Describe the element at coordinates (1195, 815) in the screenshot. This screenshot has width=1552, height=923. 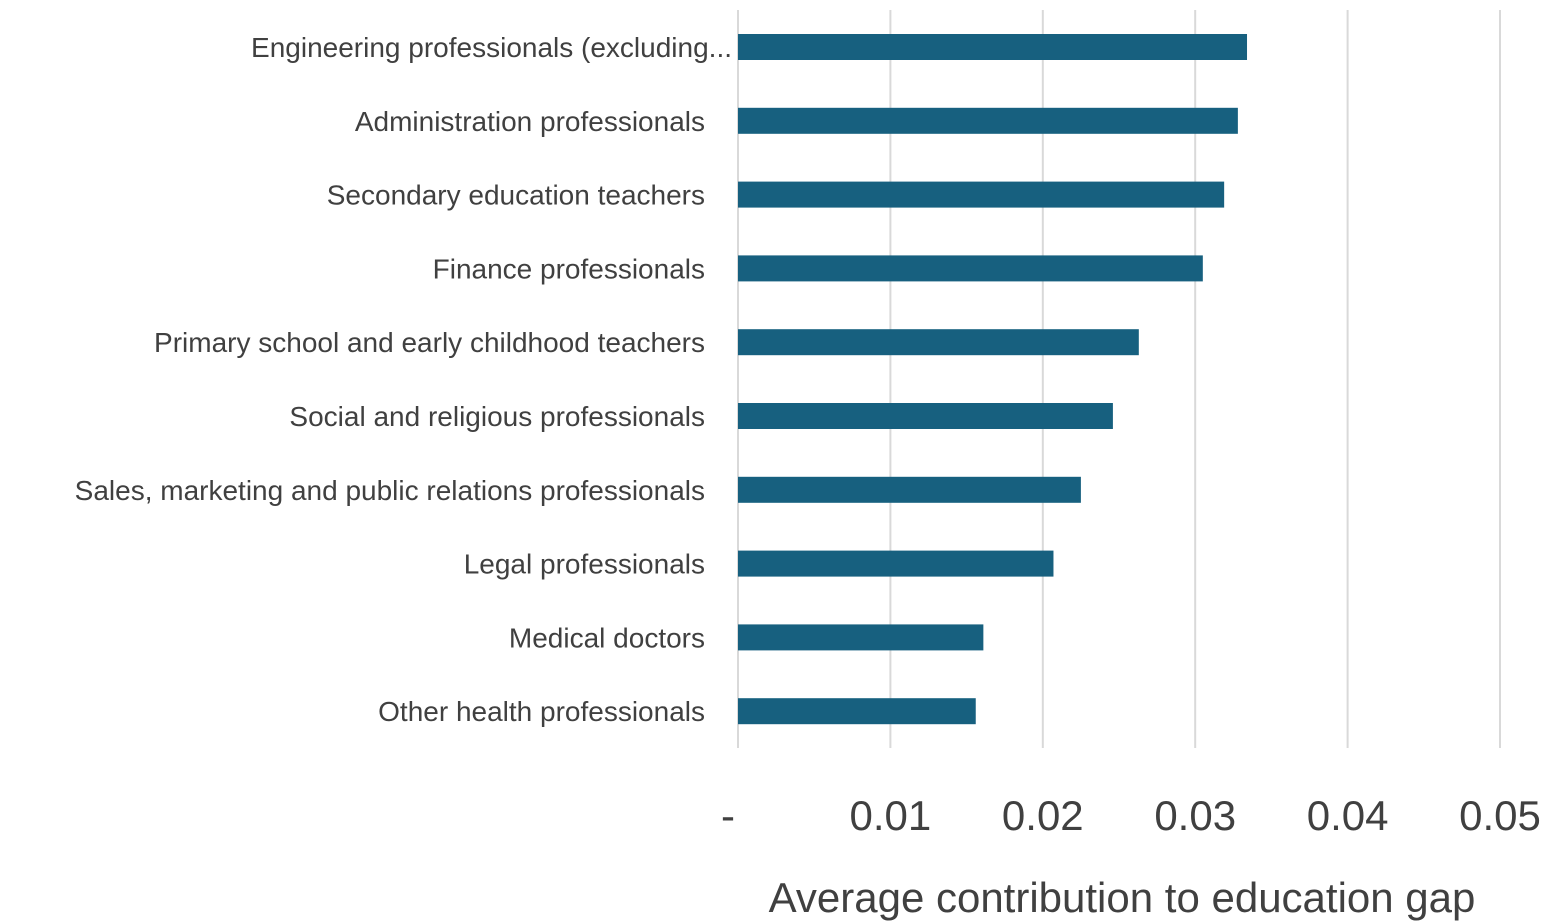
I see `x-tick-label: 0.03` at that location.